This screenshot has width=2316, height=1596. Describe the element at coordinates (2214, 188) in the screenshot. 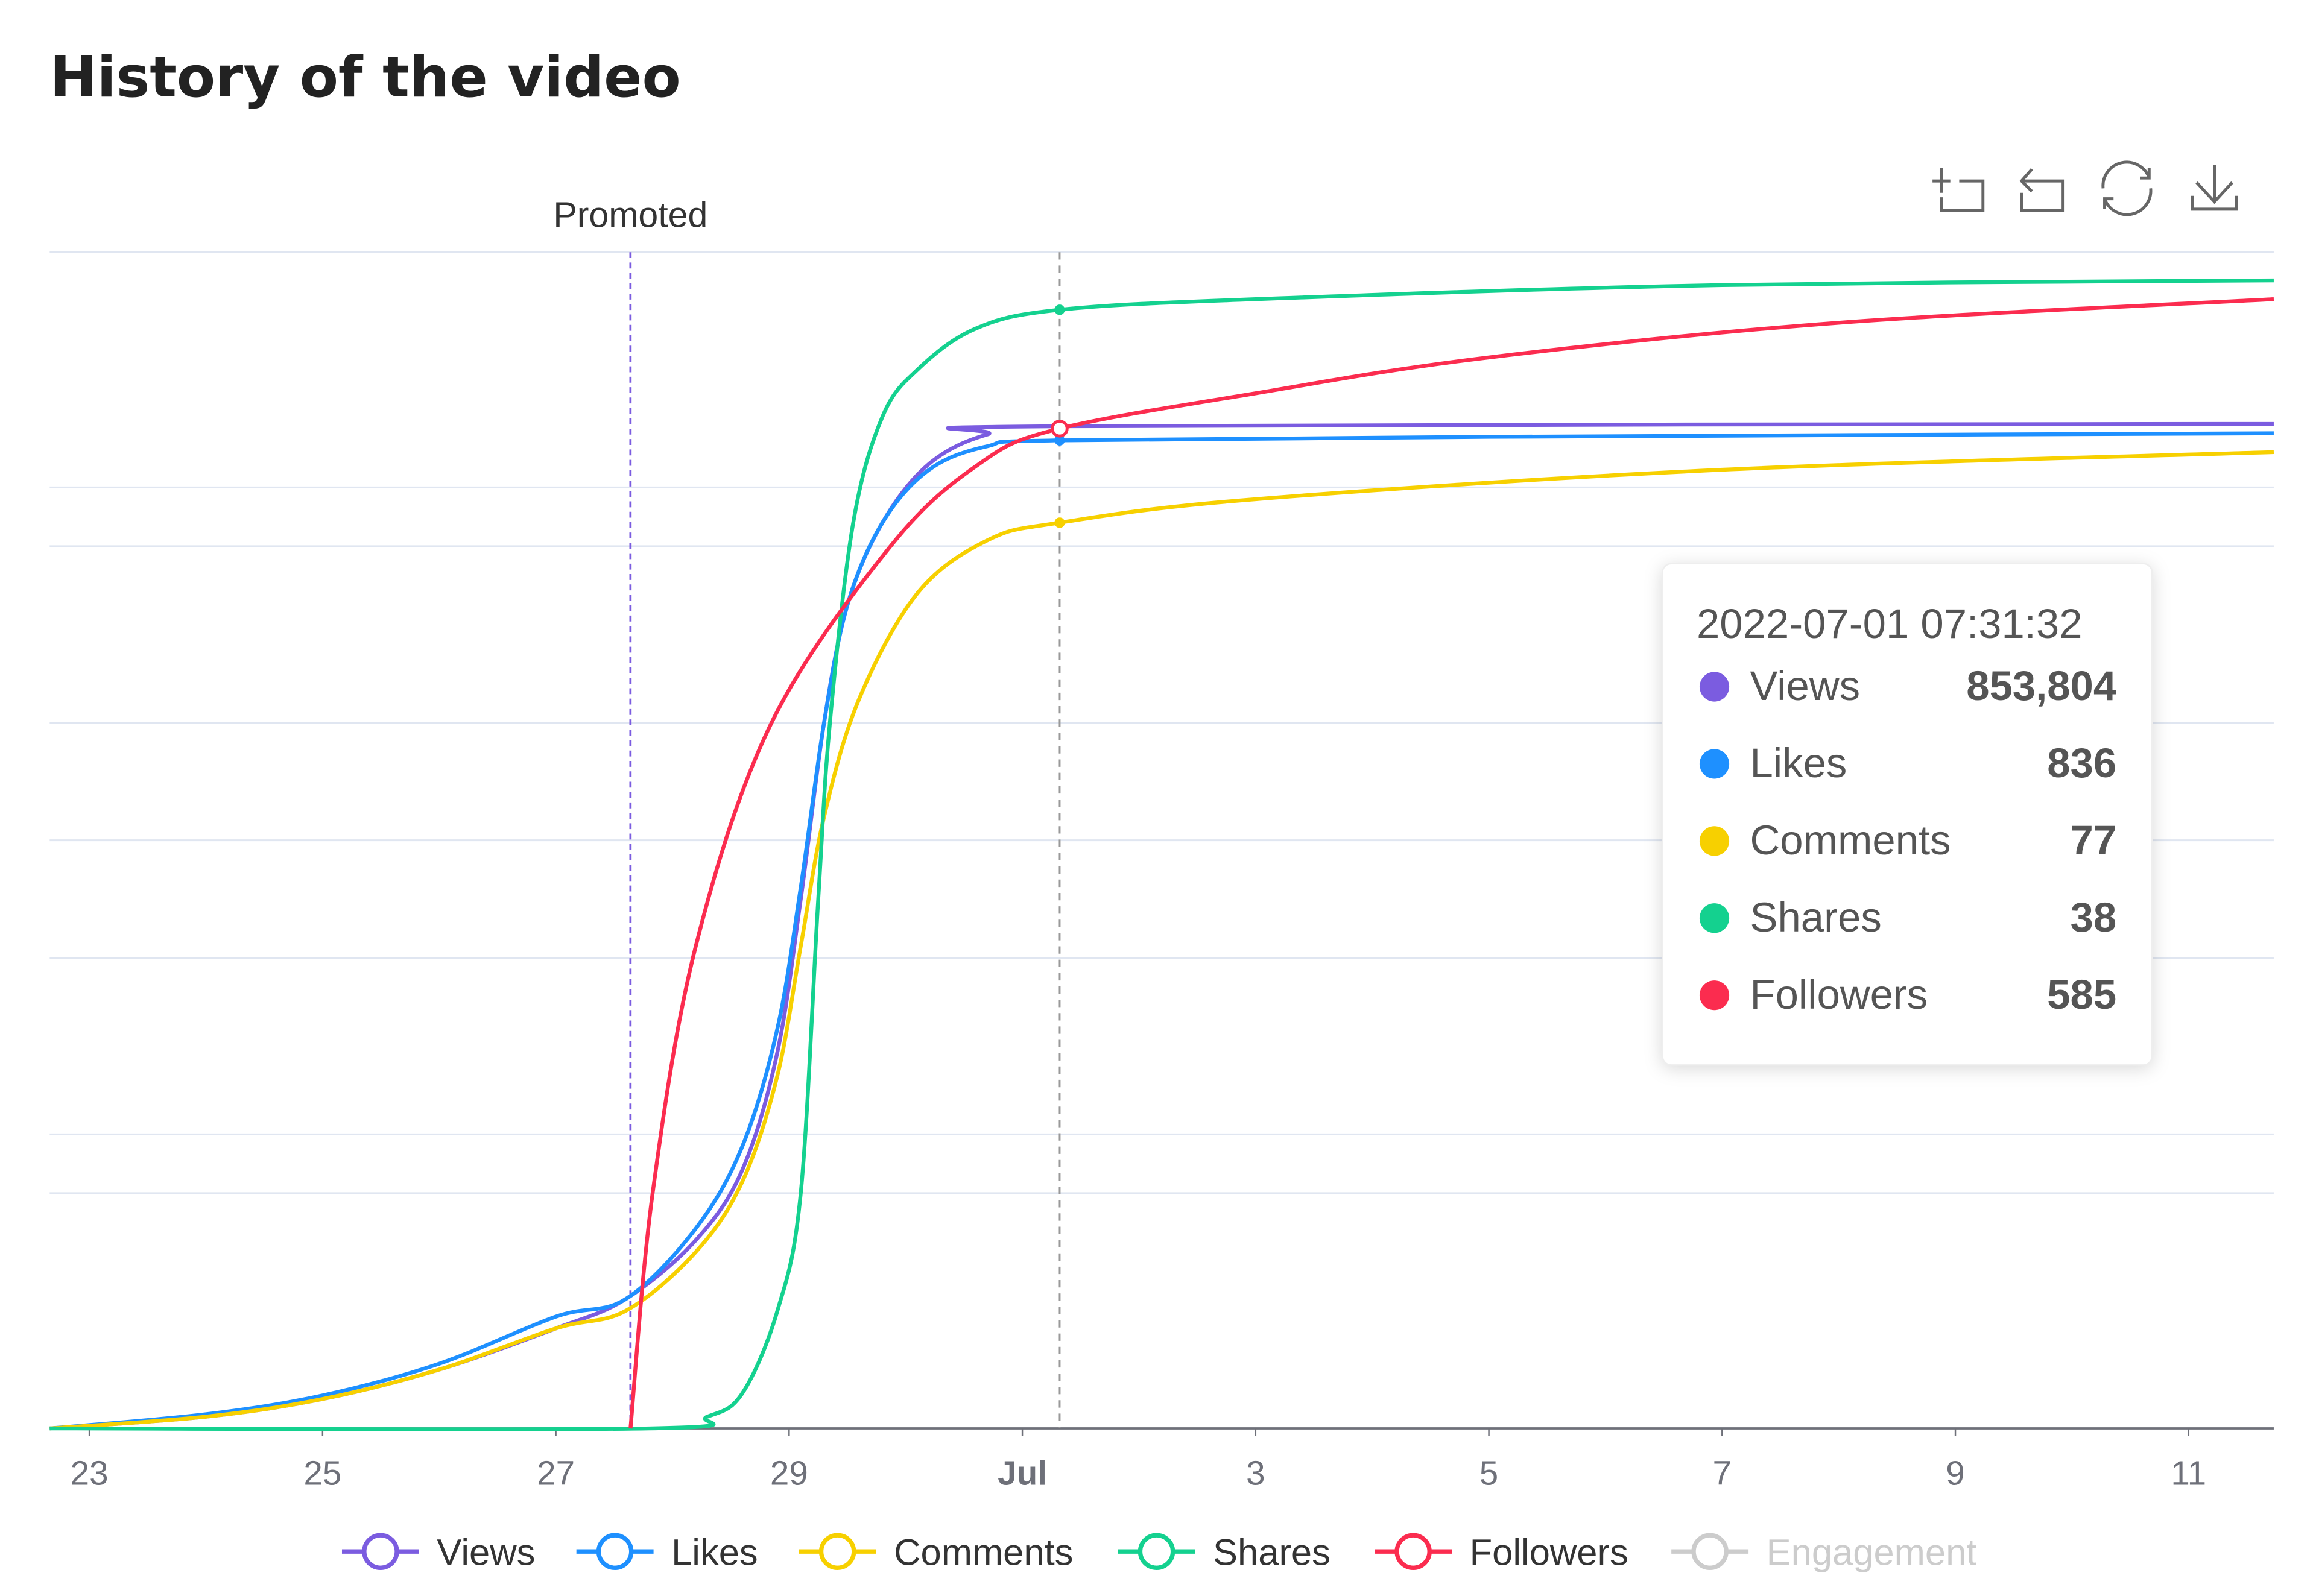

I see `download-icon` at that location.